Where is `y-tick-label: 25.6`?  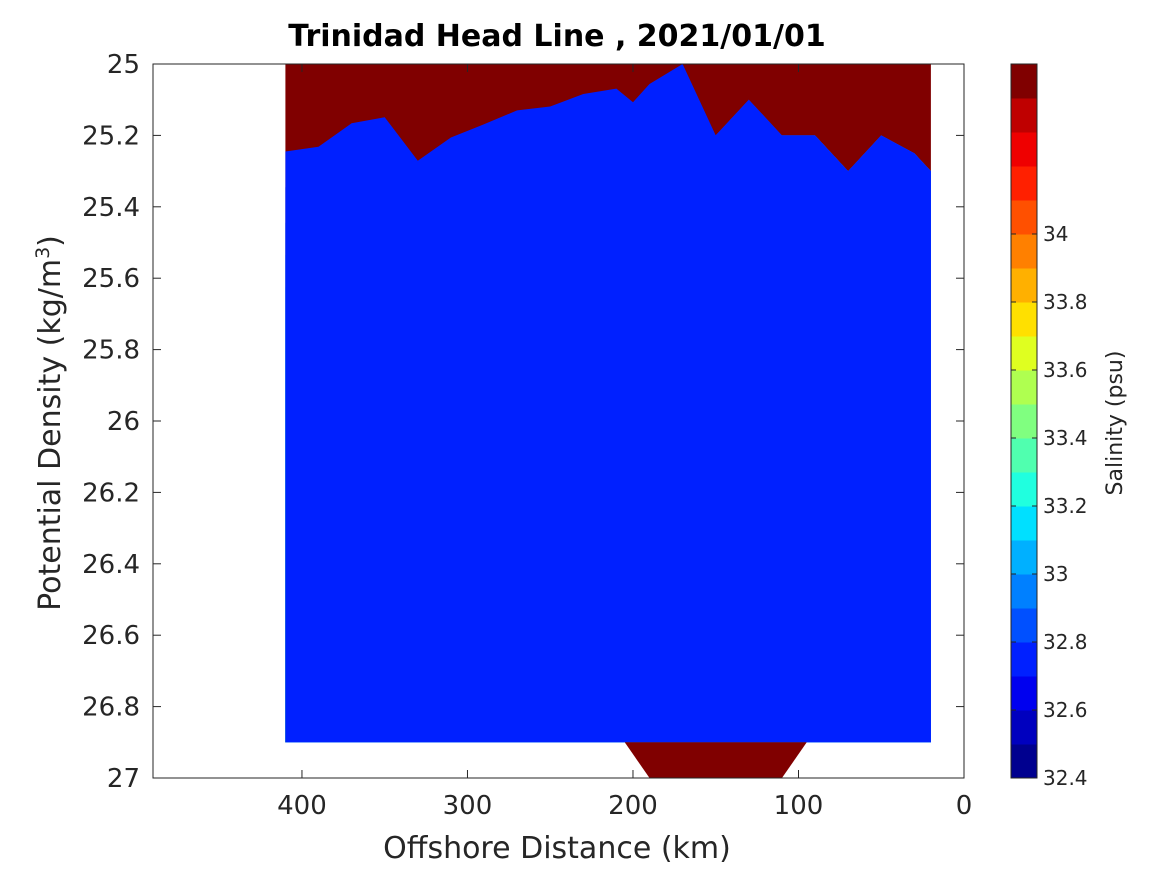
y-tick-label: 25.6 is located at coordinates (111, 279).